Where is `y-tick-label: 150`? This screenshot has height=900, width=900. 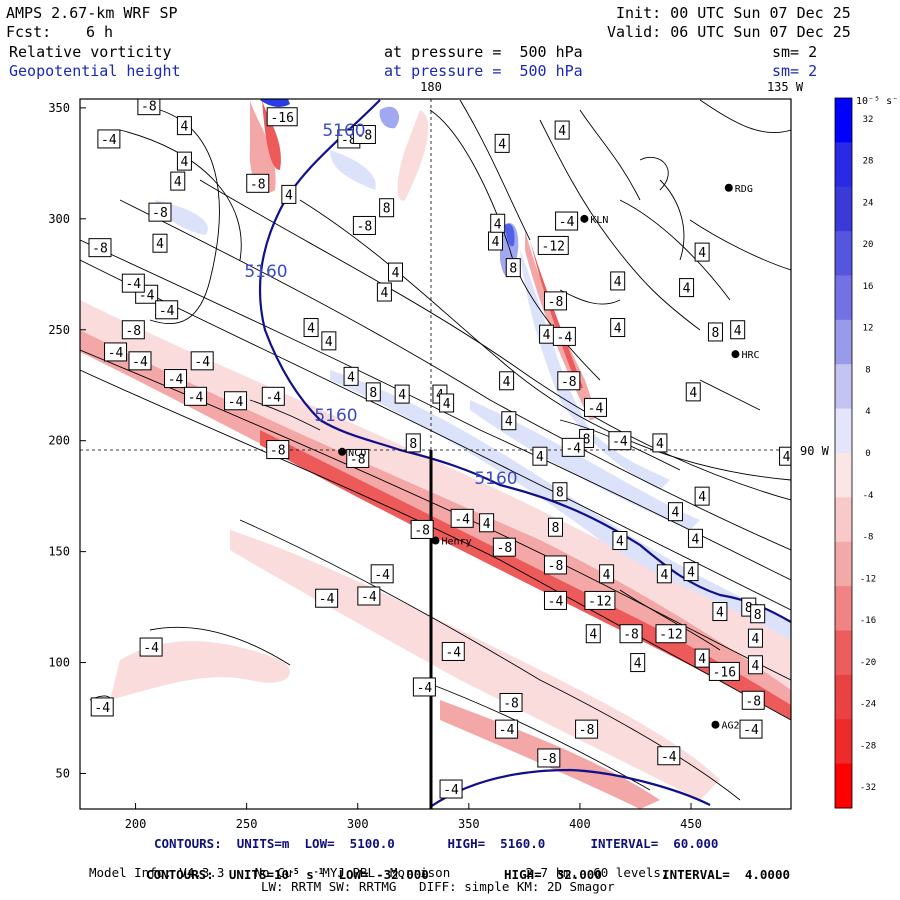 y-tick-label: 150 is located at coordinates (59, 552).